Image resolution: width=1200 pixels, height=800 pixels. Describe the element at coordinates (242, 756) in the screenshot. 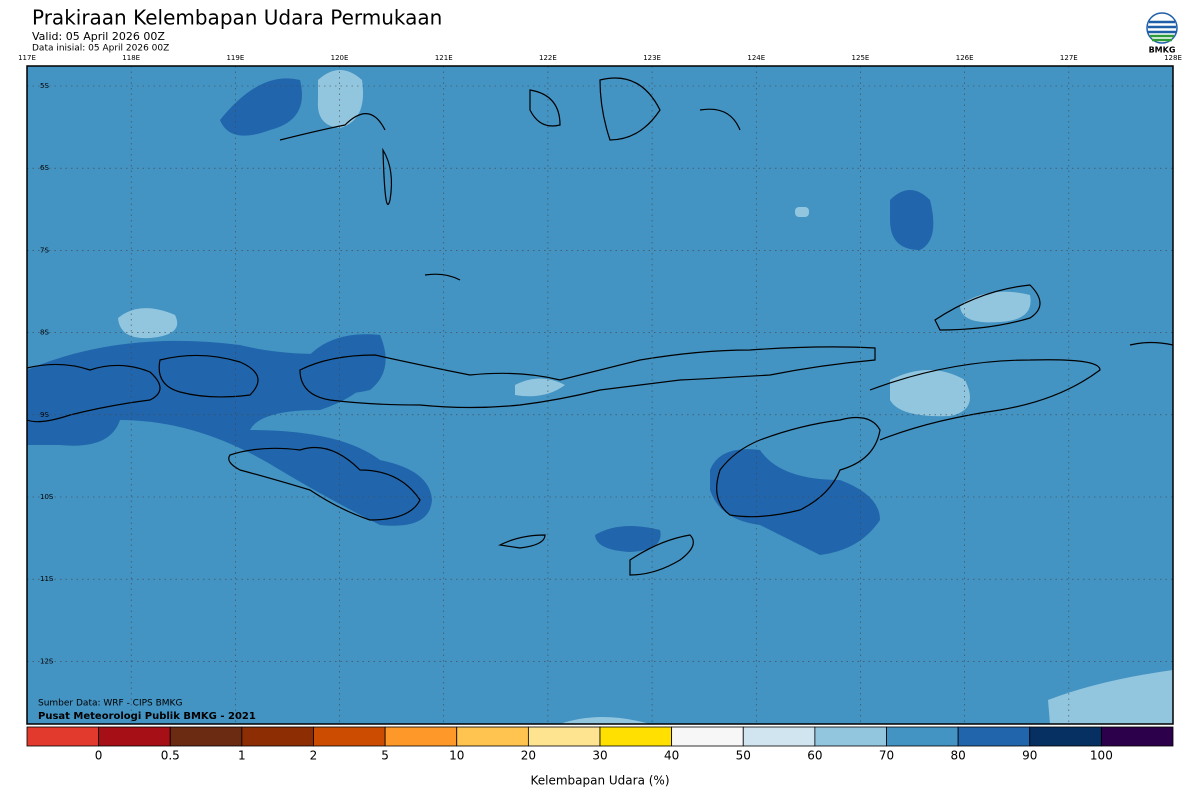

I see `colorbar-tick-label: 1` at that location.